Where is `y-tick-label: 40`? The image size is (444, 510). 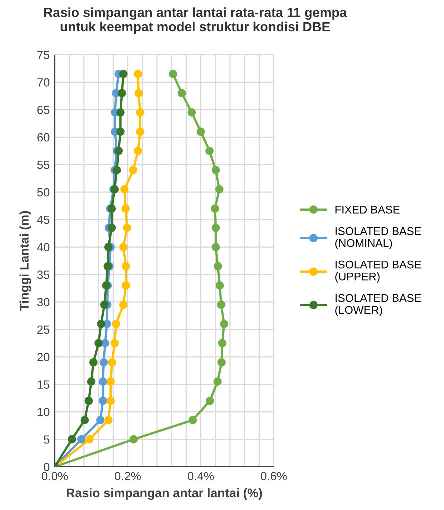 y-tick-label: 40 is located at coordinates (43, 247).